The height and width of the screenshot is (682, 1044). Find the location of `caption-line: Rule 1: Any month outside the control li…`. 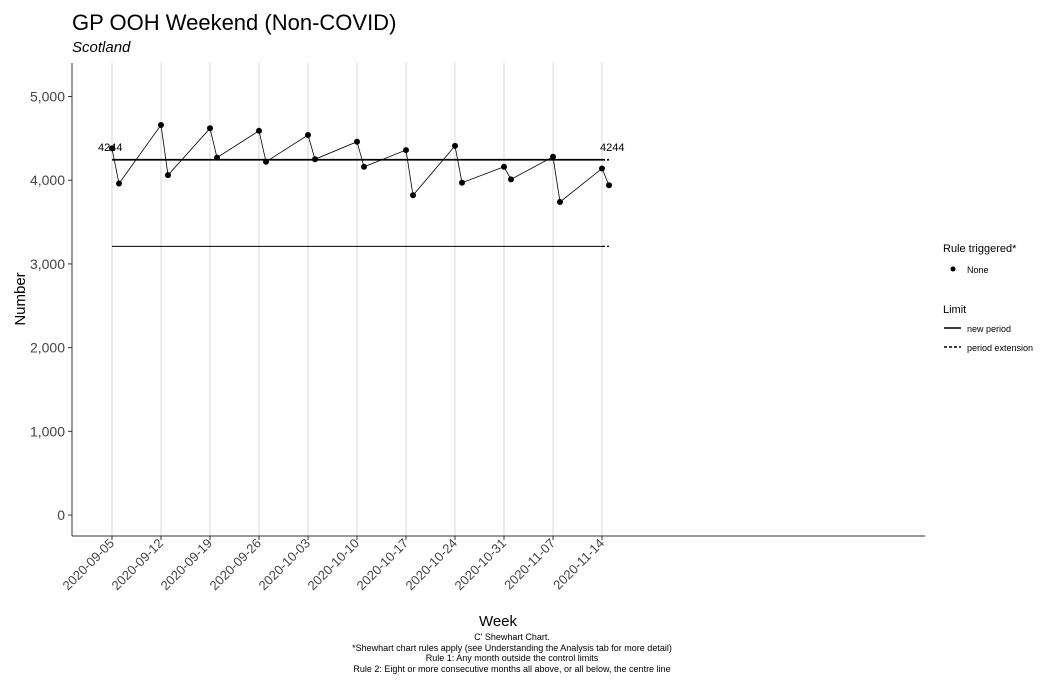

caption-line: Rule 1: Any month outside the control li… is located at coordinates (512, 658).